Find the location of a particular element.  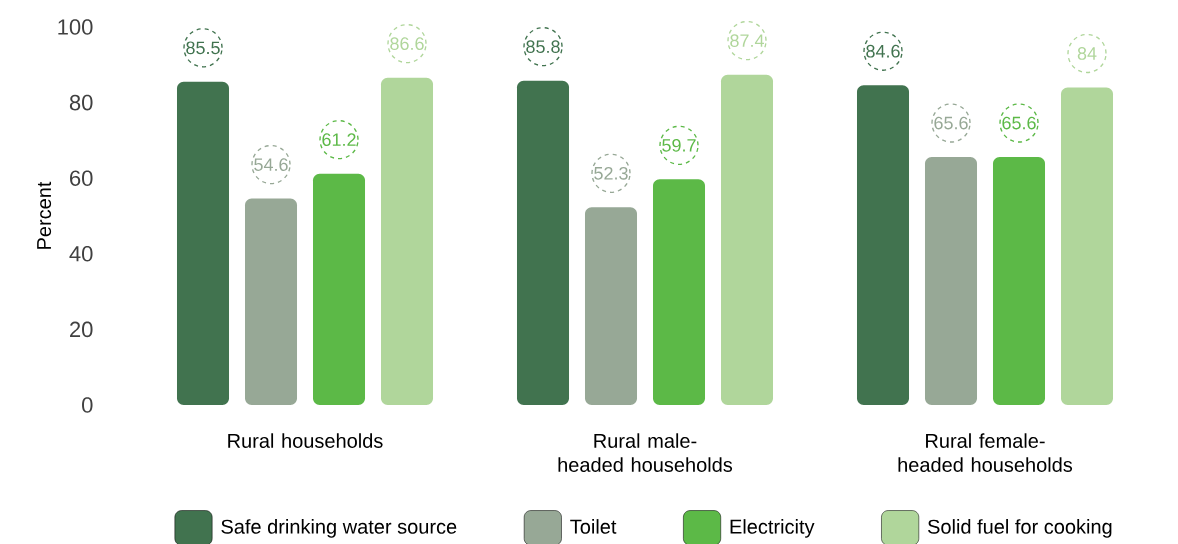

y-tick-label: 40 is located at coordinates (81, 254).